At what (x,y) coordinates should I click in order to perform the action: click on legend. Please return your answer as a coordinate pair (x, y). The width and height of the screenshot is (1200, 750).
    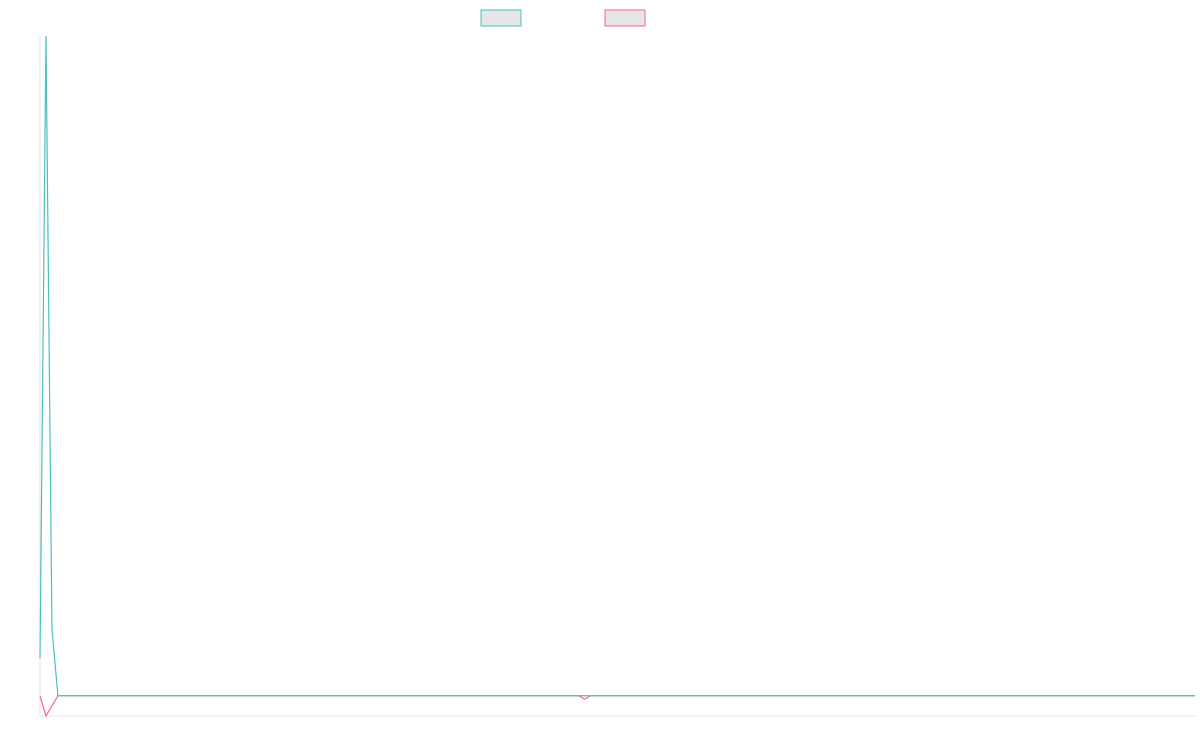
    Looking at the image, I should click on (563, 18).